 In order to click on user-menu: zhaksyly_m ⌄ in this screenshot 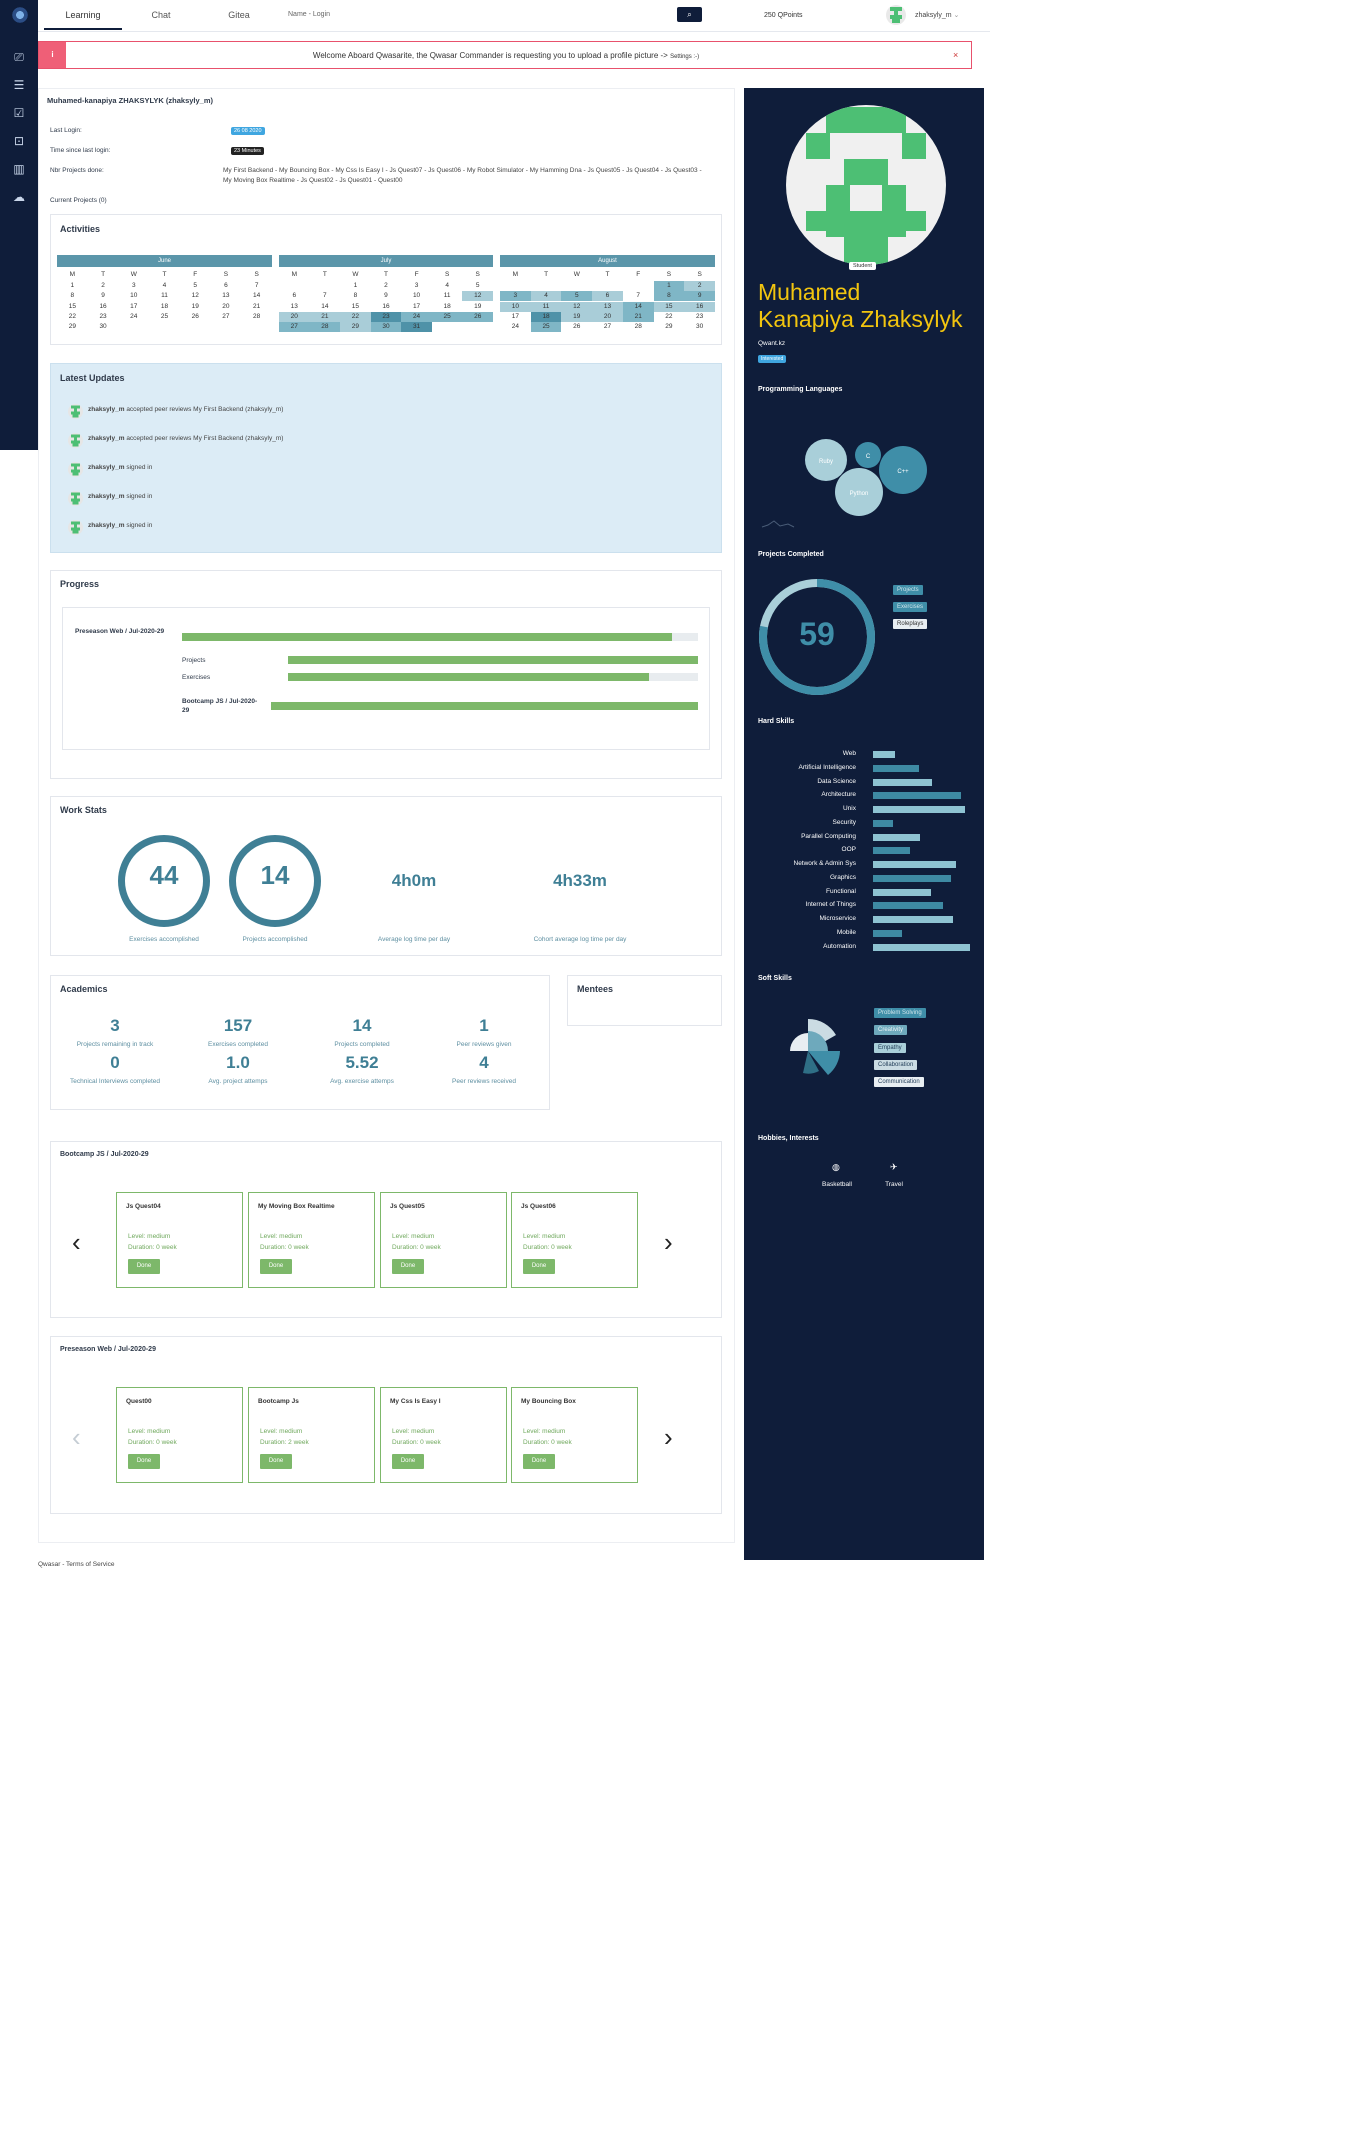, I will do `click(937, 15)`.